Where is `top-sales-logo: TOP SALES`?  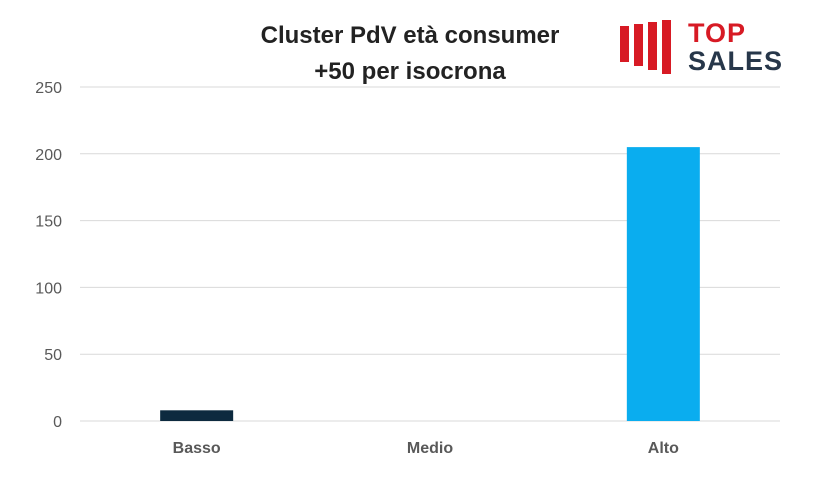 top-sales-logo: TOP SALES is located at coordinates (708, 48).